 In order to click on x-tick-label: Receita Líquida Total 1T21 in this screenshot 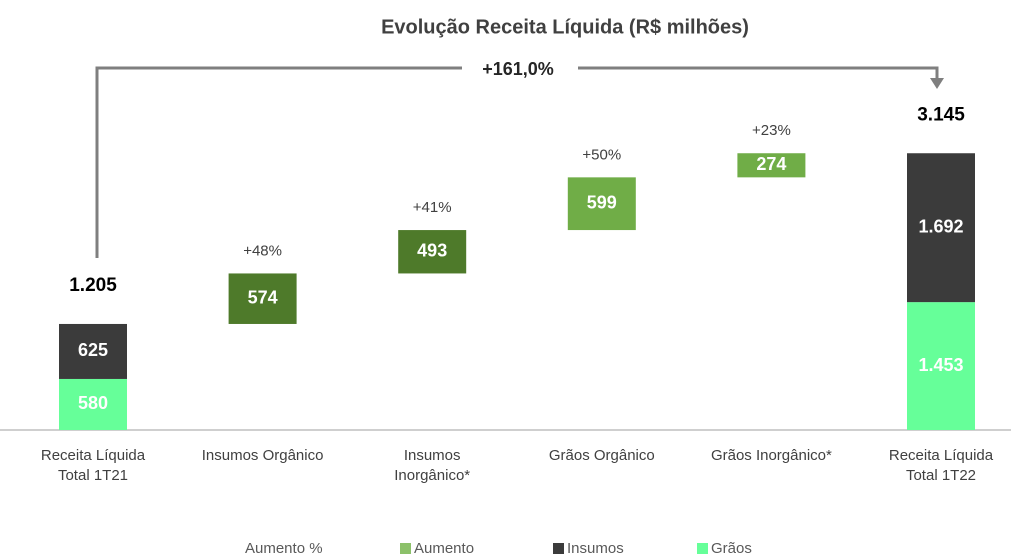, I will do `click(93, 465)`.